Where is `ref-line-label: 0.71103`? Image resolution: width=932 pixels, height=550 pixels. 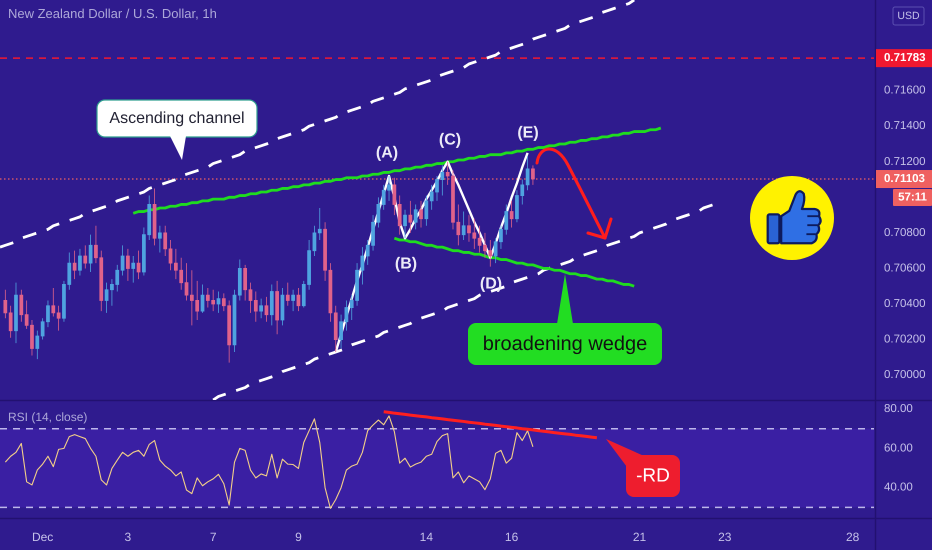 ref-line-label: 0.71103 is located at coordinates (904, 179).